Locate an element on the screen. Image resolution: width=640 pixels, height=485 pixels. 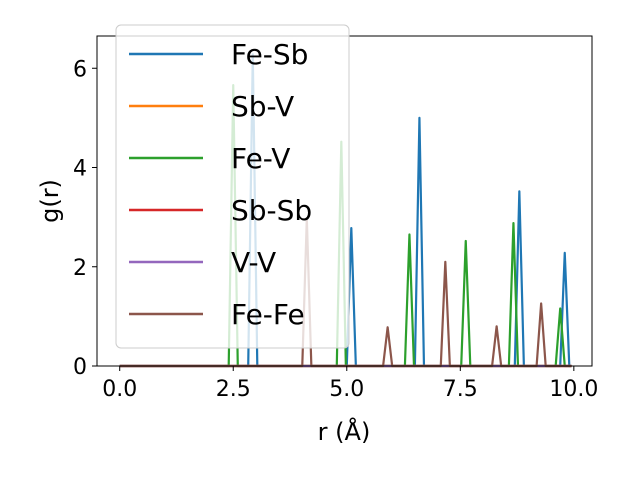
legend-label: Fe-V is located at coordinates (260, 158).